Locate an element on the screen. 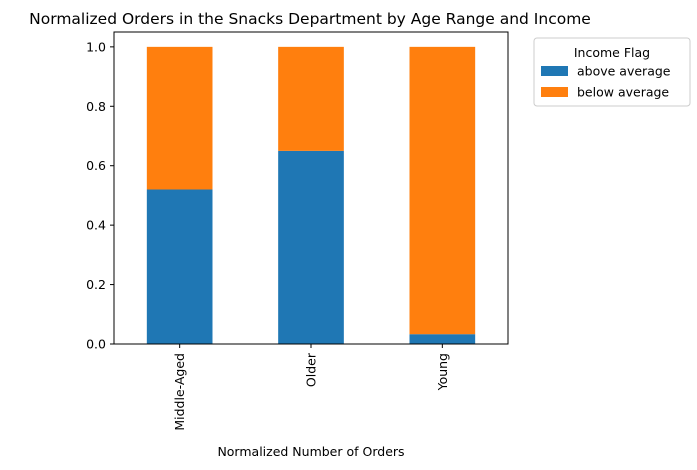 The image size is (697, 470). y-tick-label: 0.0 is located at coordinates (96, 344).